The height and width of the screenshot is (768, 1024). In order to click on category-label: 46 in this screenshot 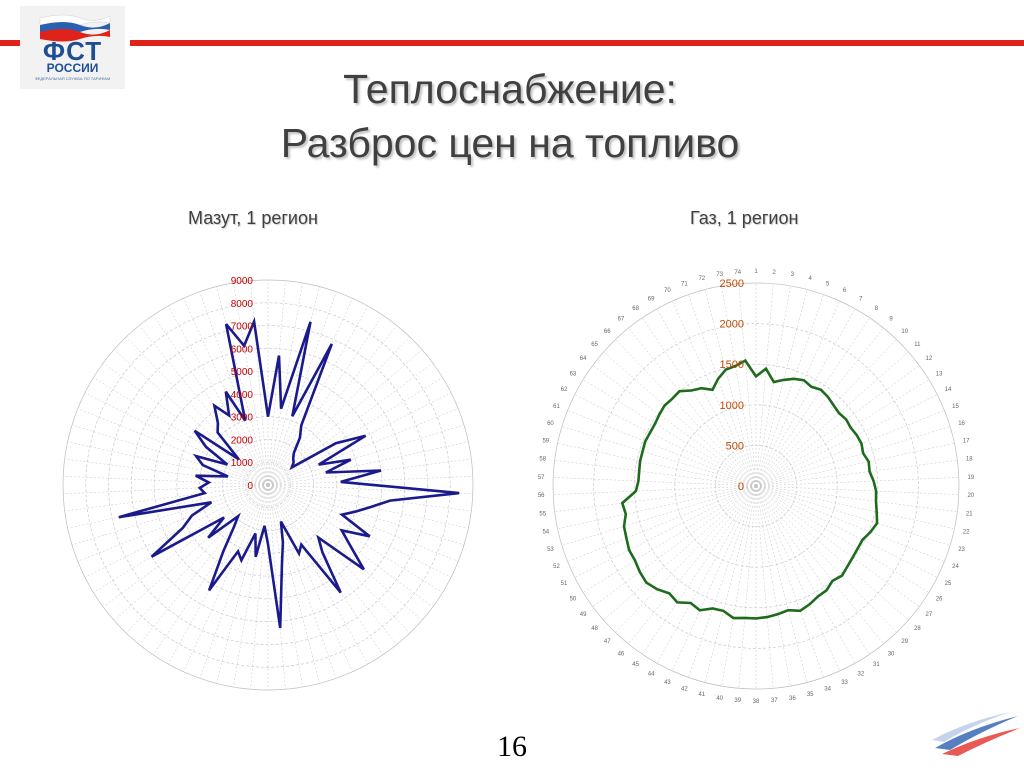, I will do `click(621, 654)`.